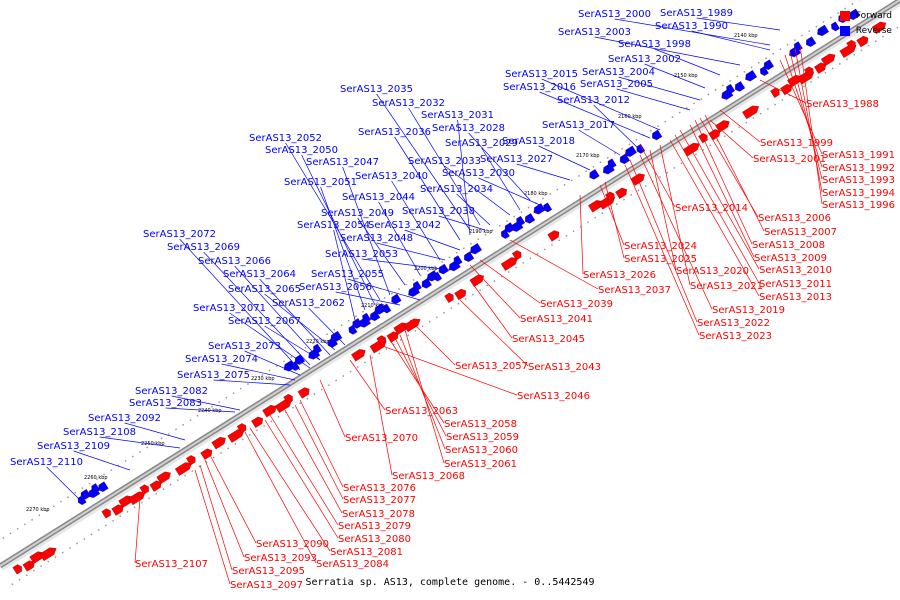  What do you see at coordinates (301, 150) in the screenshot?
I see `reverse-gene-label: SerAS13_2050` at bounding box center [301, 150].